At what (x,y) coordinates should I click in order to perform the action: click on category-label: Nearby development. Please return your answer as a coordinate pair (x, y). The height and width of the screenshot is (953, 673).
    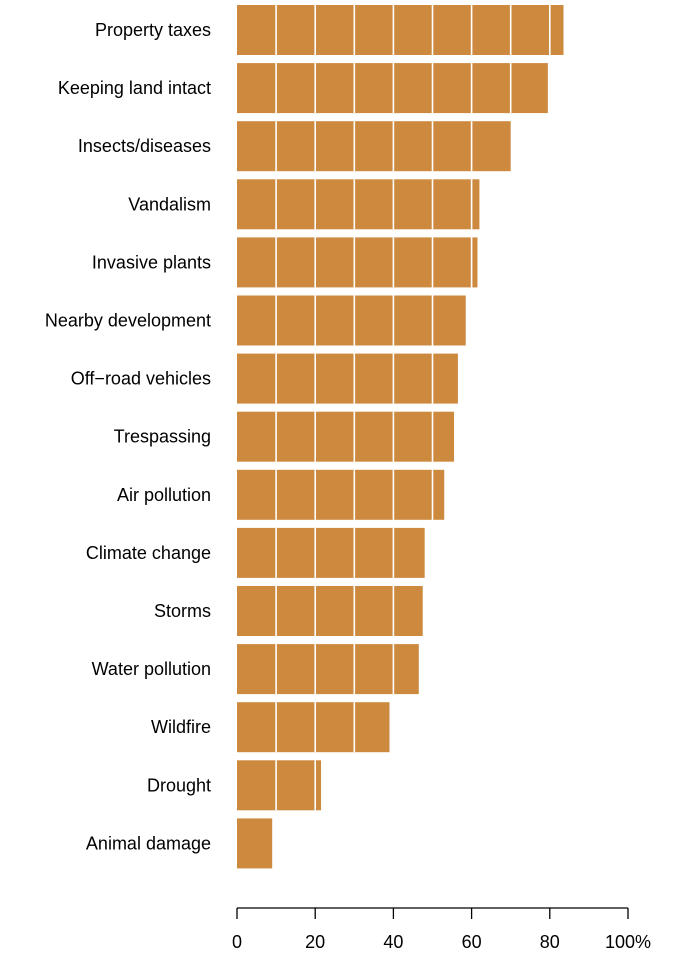
    Looking at the image, I should click on (128, 321).